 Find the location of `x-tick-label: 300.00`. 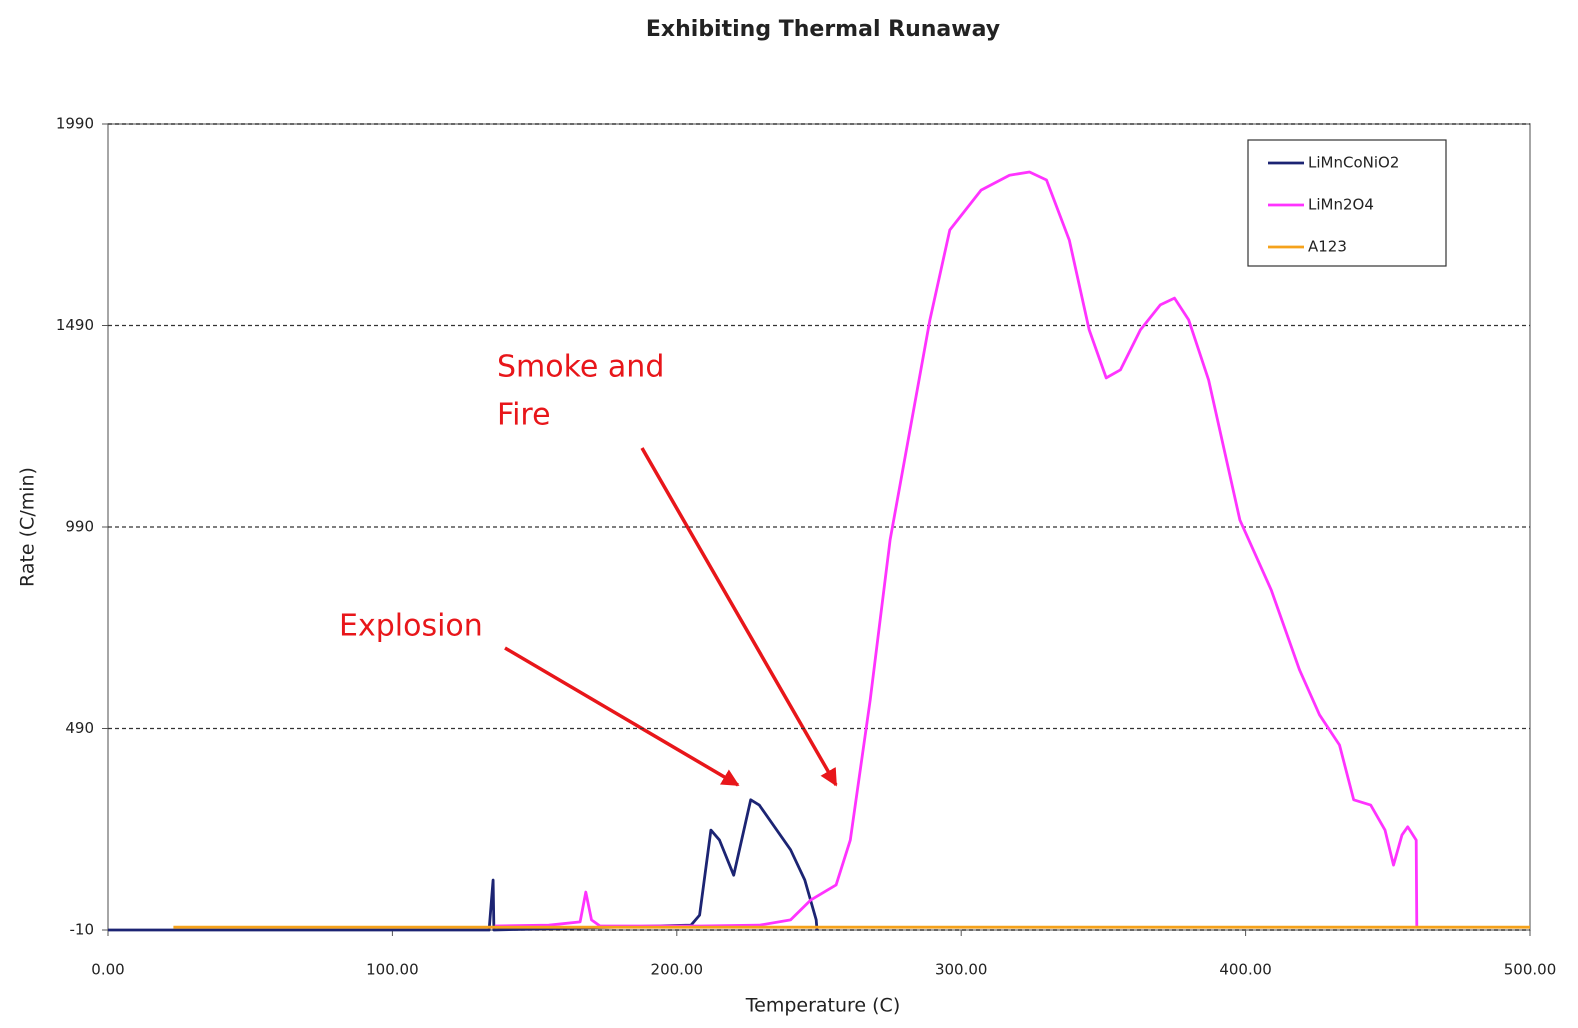

x-tick-label: 300.00 is located at coordinates (961, 970).